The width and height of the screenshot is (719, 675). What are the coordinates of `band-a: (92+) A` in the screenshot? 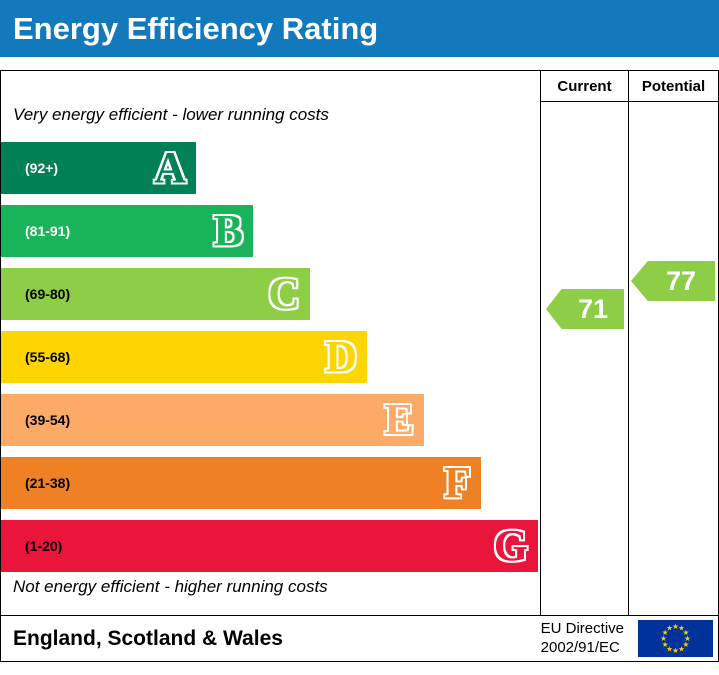 It's located at (98, 168).